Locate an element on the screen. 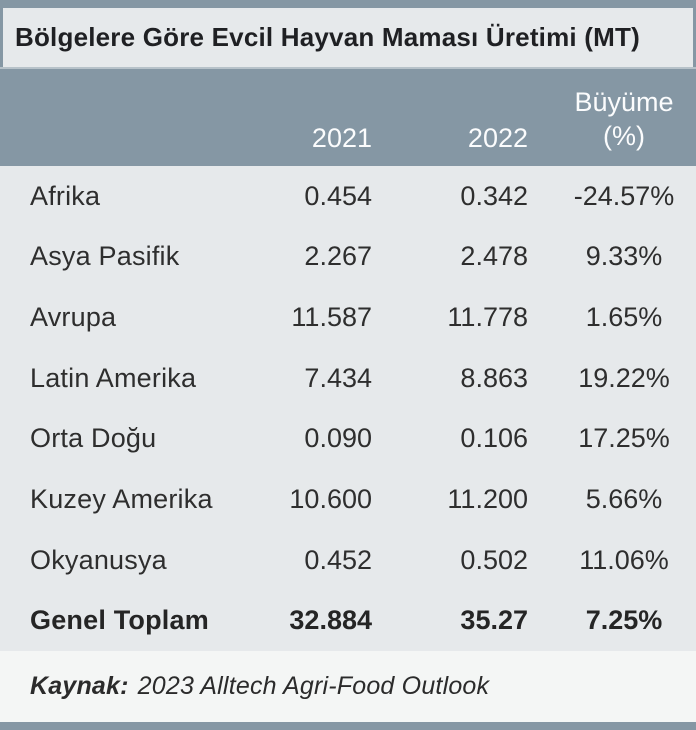 This screenshot has width=696, height=730. growth-cell: 7.25% is located at coordinates (624, 620).